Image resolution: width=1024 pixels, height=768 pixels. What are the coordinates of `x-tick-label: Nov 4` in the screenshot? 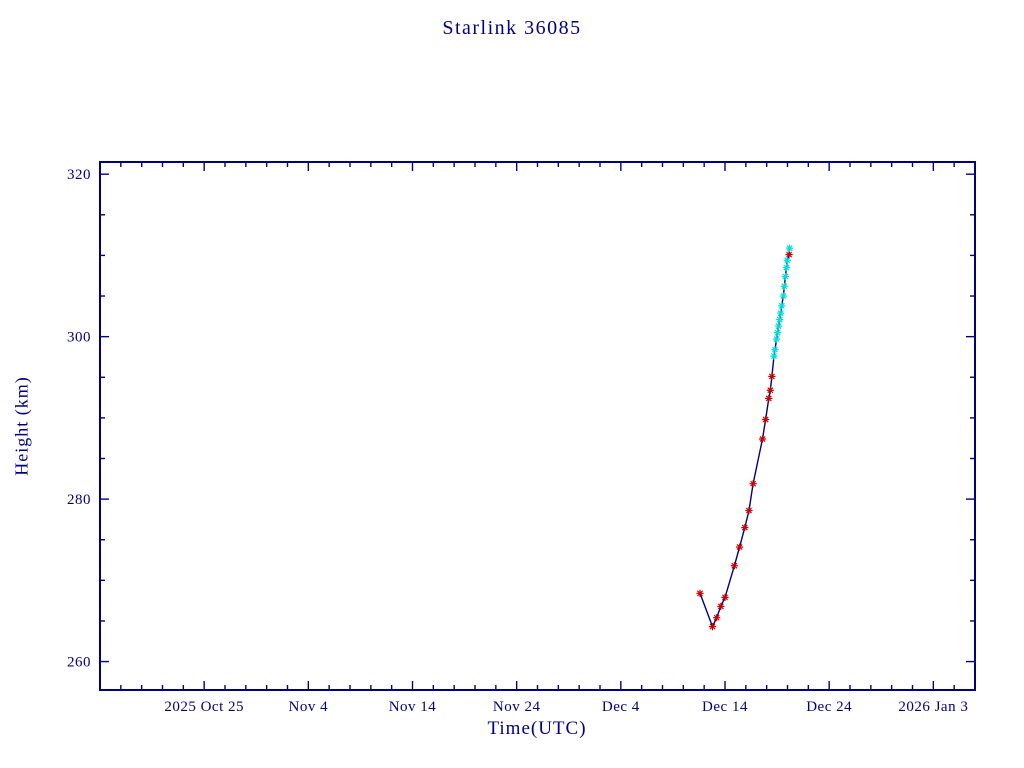 It's located at (309, 707).